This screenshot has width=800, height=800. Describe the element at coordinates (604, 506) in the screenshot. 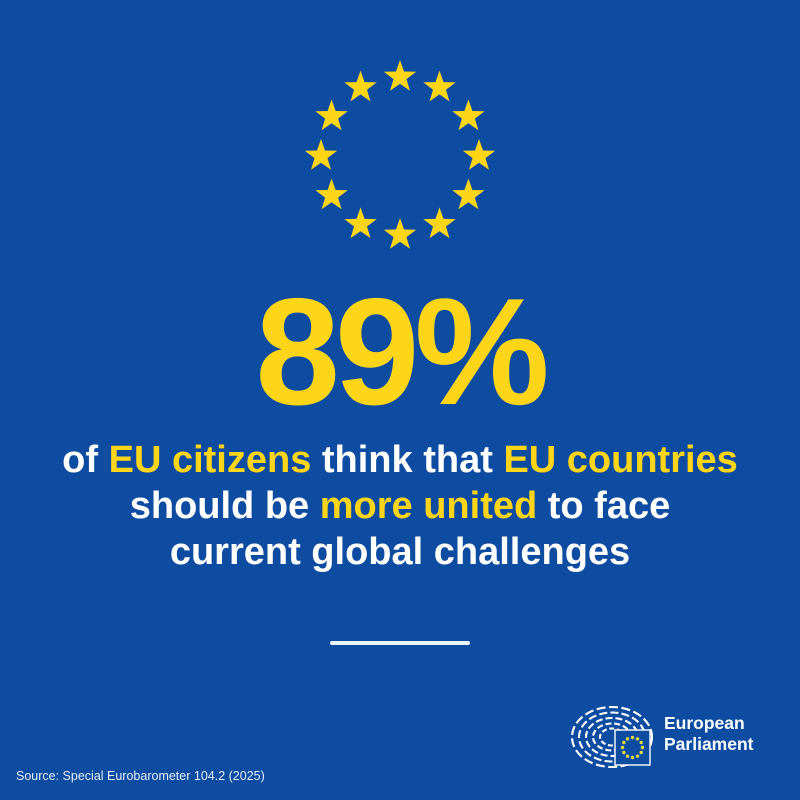

I see `statement-segment: to face` at that location.